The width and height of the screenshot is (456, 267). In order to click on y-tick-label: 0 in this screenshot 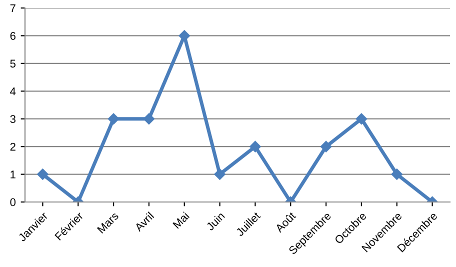, I will do `click(13, 202)`.